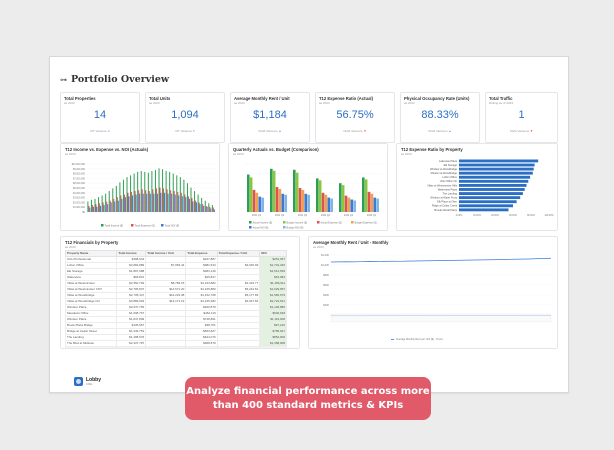 The height and width of the screenshot is (450, 614). Describe the element at coordinates (297, 222) in the screenshot. I see `legend-label: Budget Income ($)` at that location.